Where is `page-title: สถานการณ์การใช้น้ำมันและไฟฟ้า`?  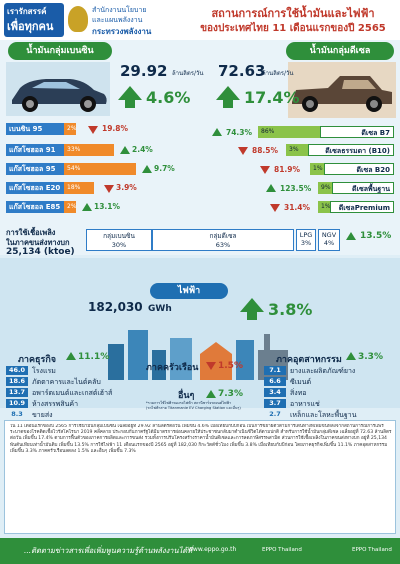 page-title: สถานการณ์การใช้น้ำมันและไฟฟ้า is located at coordinates (293, 13).